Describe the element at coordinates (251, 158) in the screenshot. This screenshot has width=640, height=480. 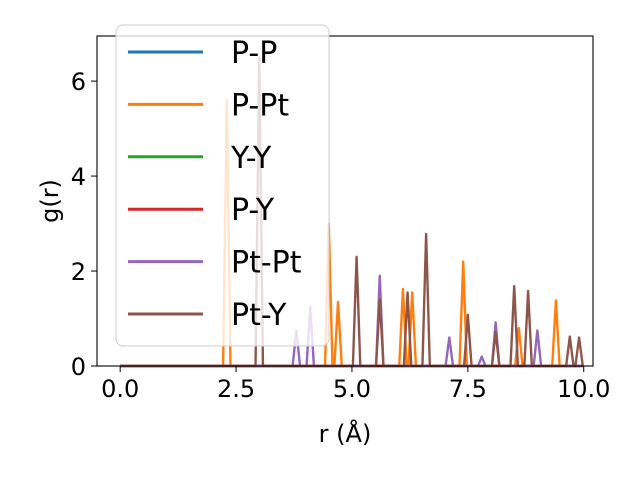
I see `legend-label-y-y: Y-Y` at that location.